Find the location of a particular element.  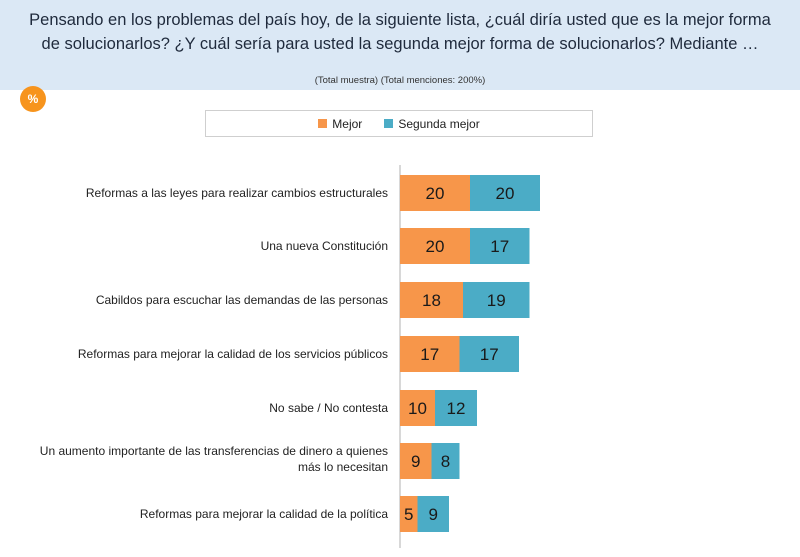

category-label-line: Una nueva Constitución is located at coordinates (324, 246).